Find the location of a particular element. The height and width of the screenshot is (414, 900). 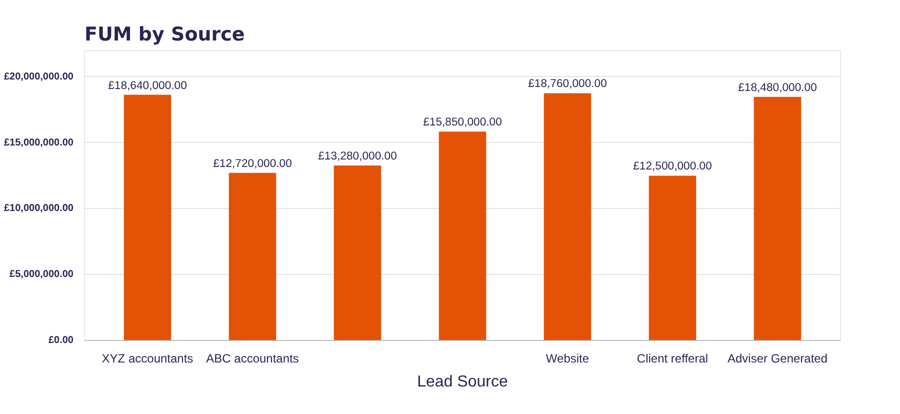

data-label: £12,500,000.00 is located at coordinates (672, 166).